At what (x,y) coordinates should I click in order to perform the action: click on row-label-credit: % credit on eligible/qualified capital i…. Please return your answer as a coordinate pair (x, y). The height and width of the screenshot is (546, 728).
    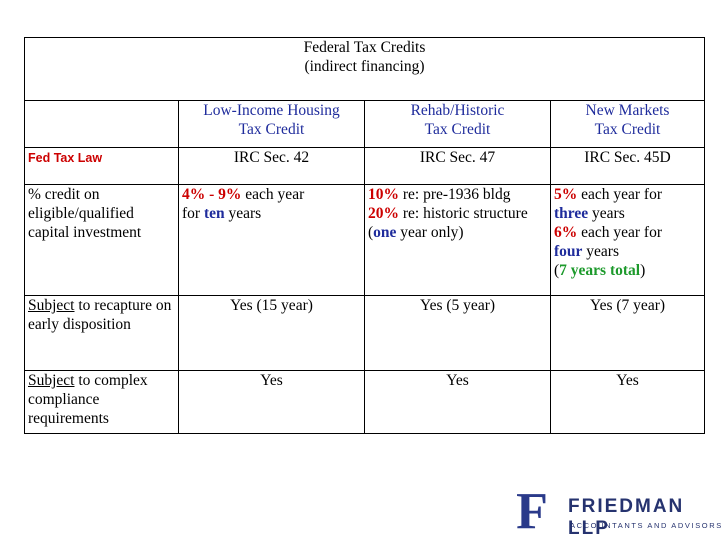
    Looking at the image, I should click on (101, 240).